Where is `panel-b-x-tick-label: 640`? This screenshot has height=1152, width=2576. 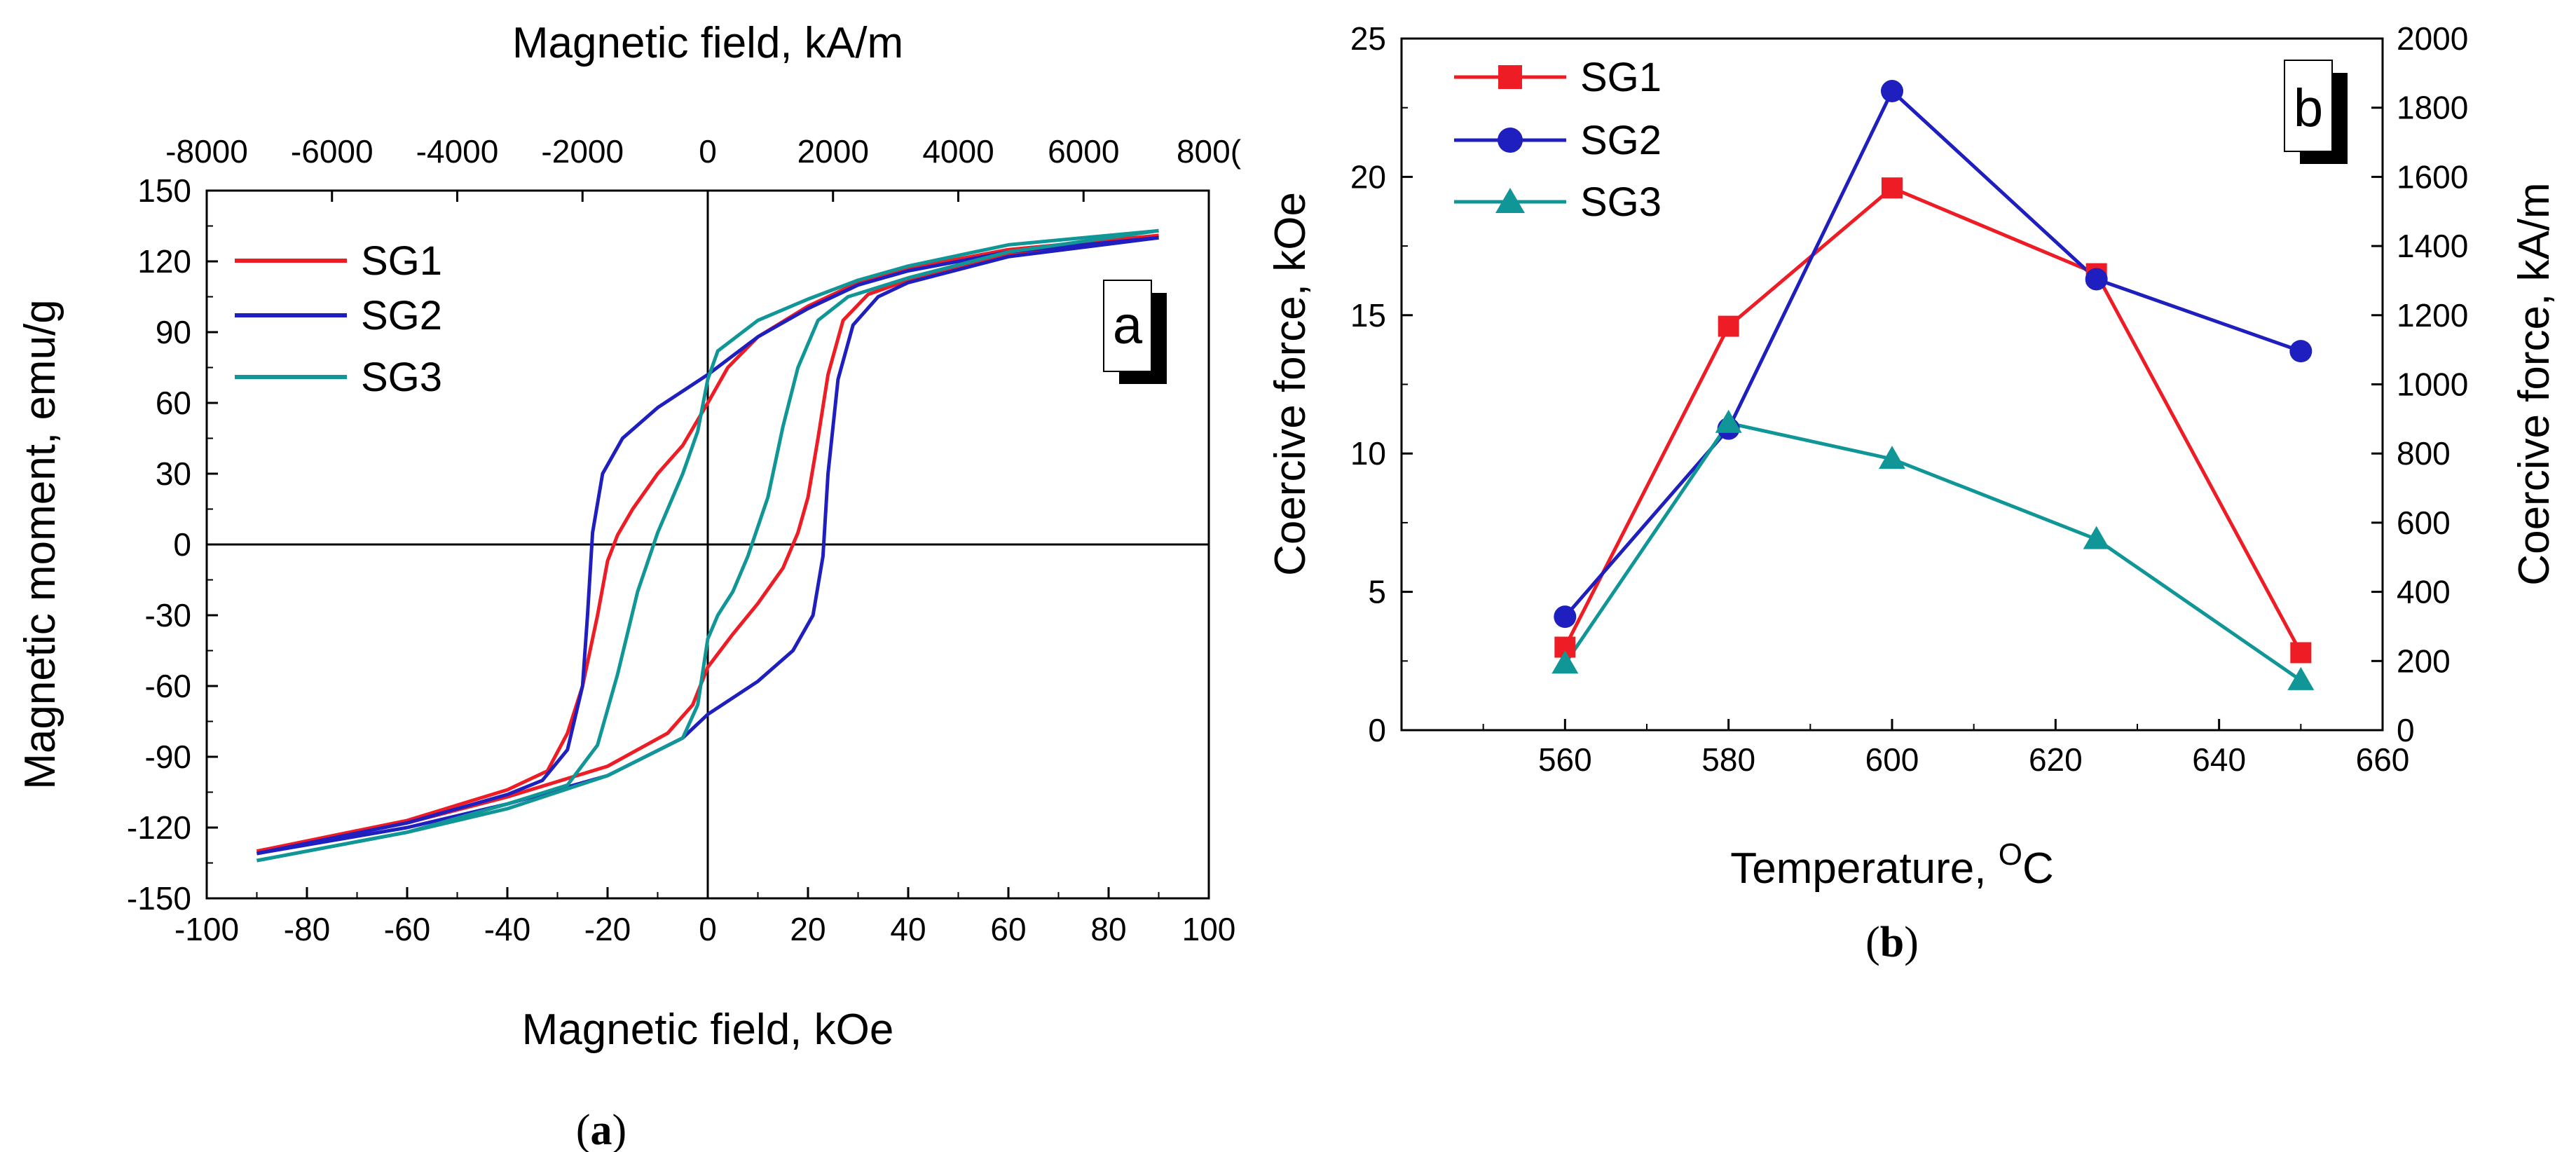 panel-b-x-tick-label: 640 is located at coordinates (2219, 759).